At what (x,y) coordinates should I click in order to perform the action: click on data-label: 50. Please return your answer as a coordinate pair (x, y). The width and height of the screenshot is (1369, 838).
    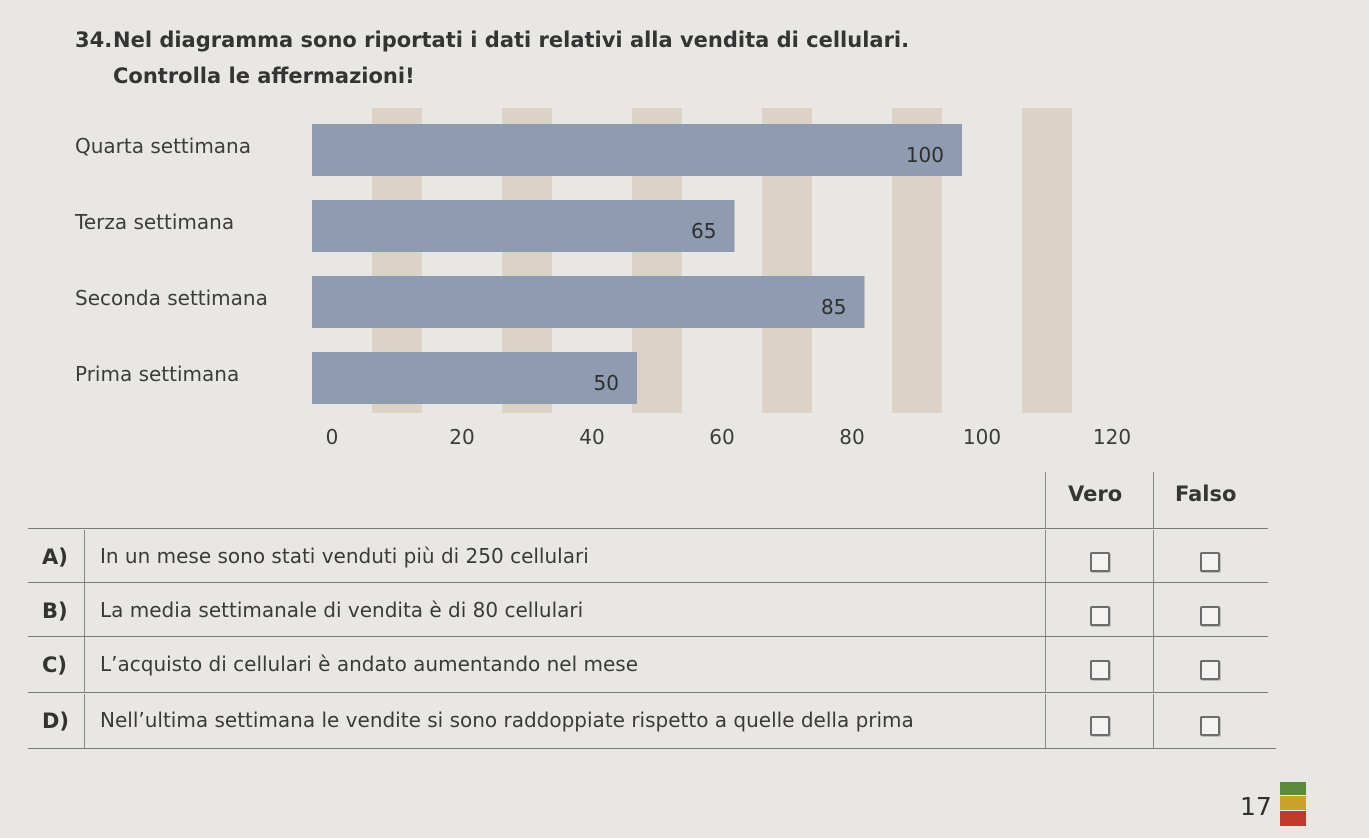
    Looking at the image, I should click on (606, 383).